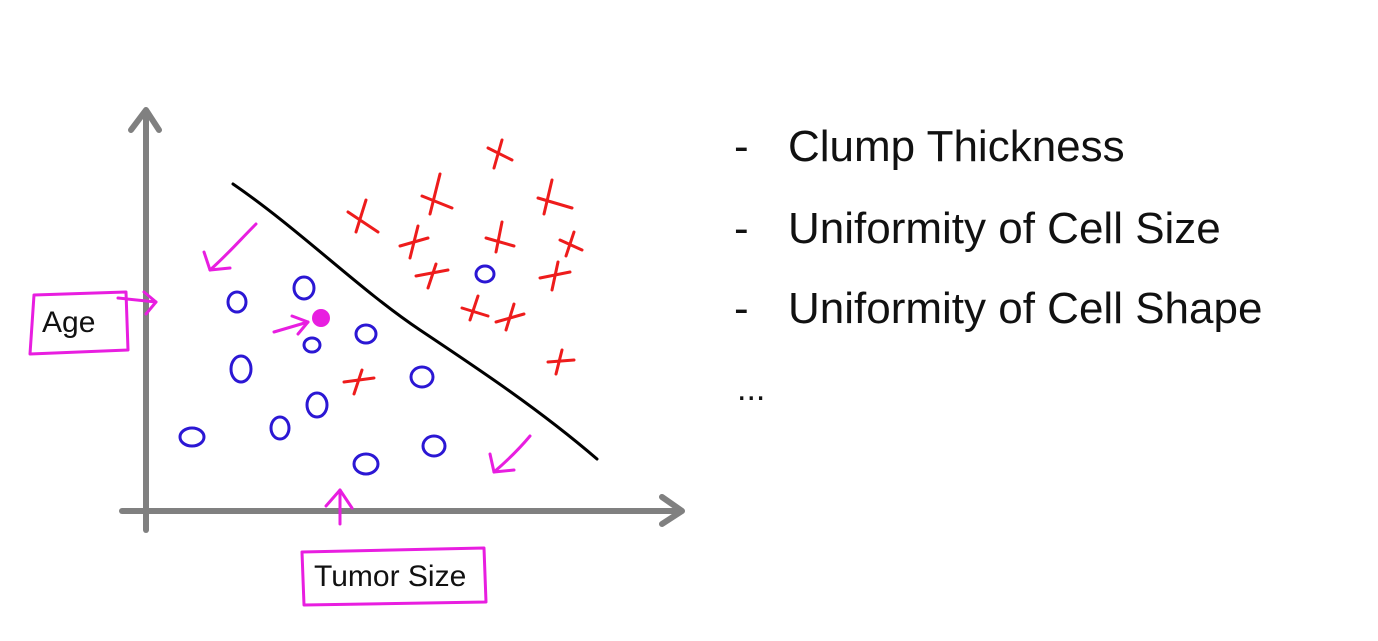  I want to click on benign-marks, so click(337, 370).